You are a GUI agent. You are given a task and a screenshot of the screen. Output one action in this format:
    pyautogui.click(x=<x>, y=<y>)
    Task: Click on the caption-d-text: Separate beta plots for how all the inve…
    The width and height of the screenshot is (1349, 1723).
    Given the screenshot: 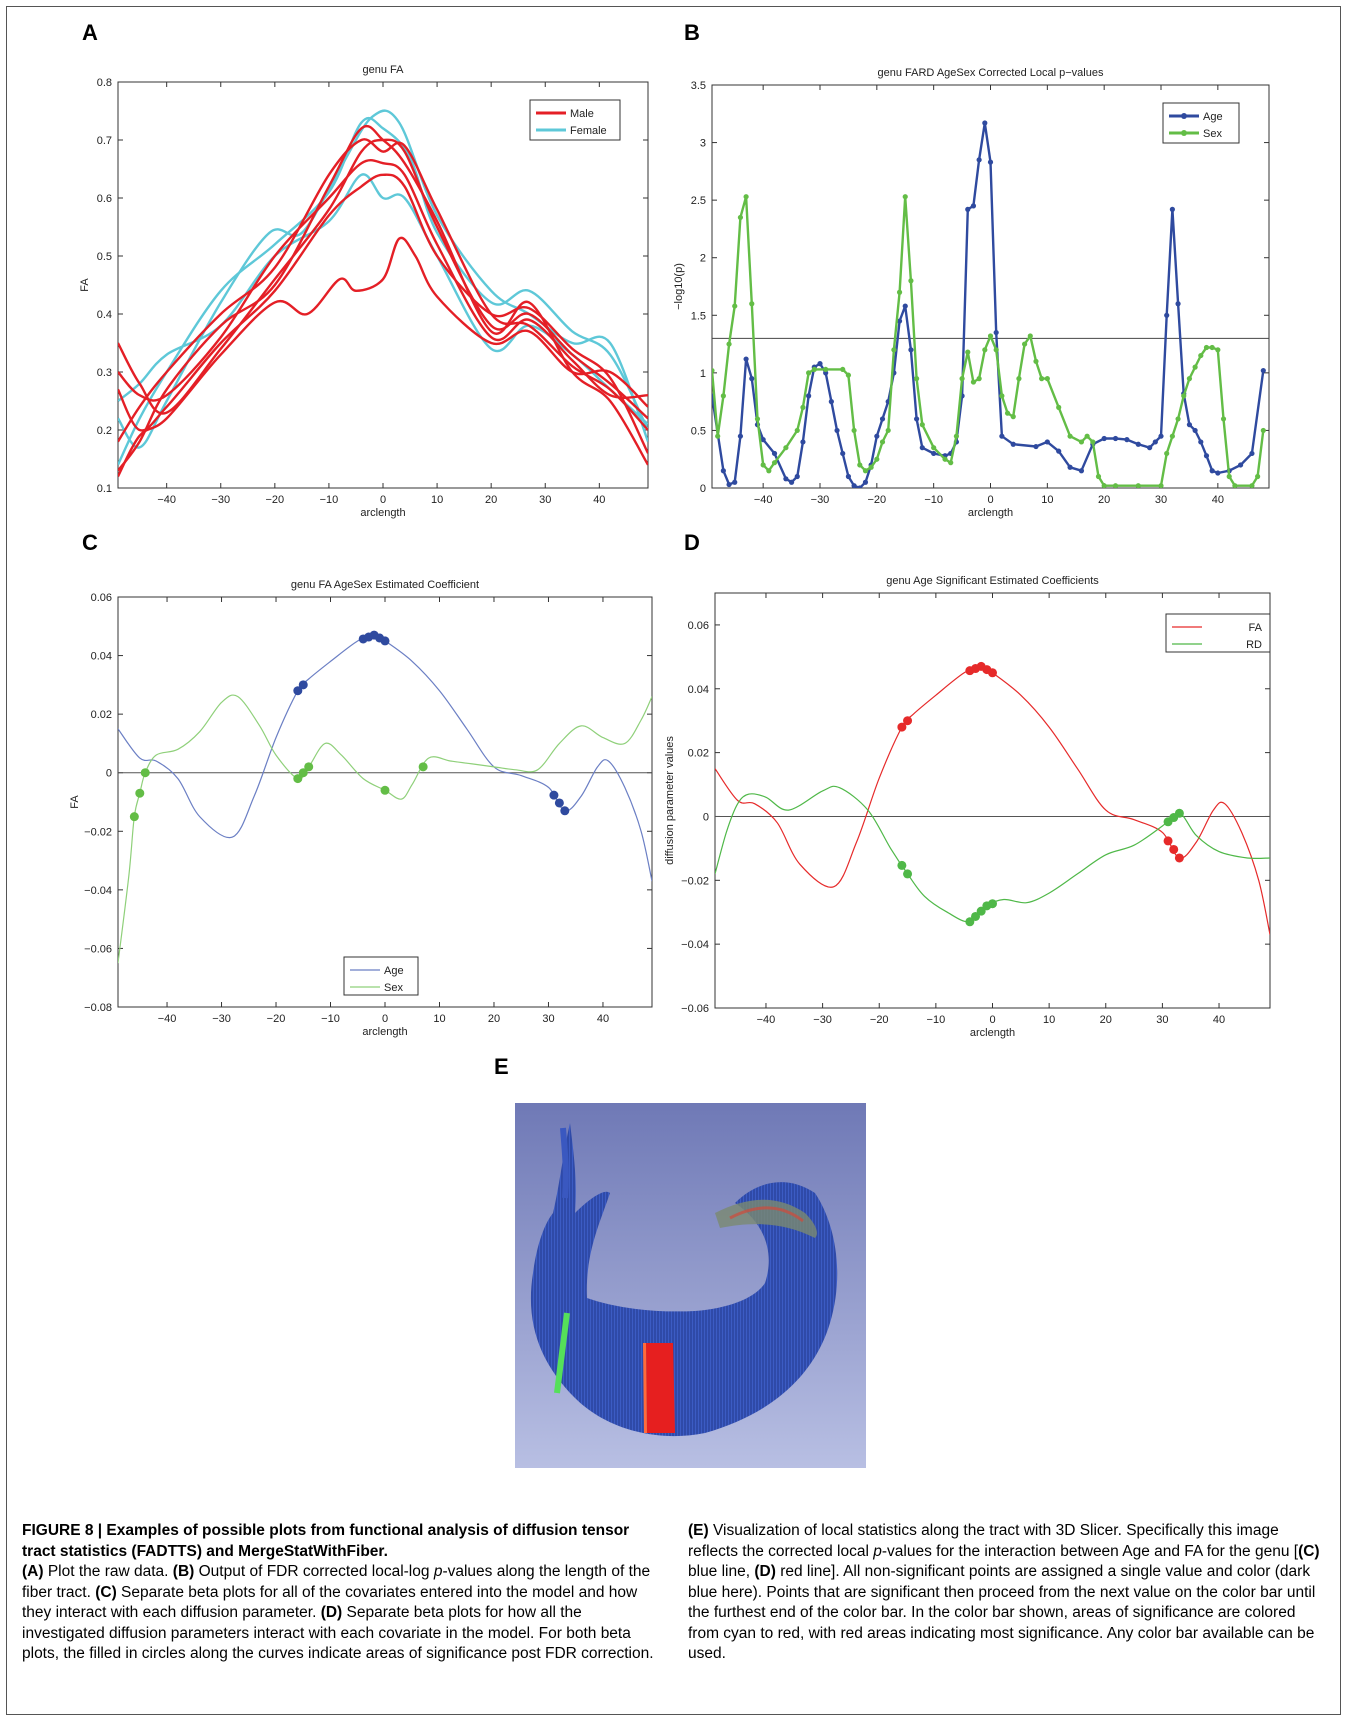 What is the action you would take?
    pyautogui.click(x=338, y=1633)
    